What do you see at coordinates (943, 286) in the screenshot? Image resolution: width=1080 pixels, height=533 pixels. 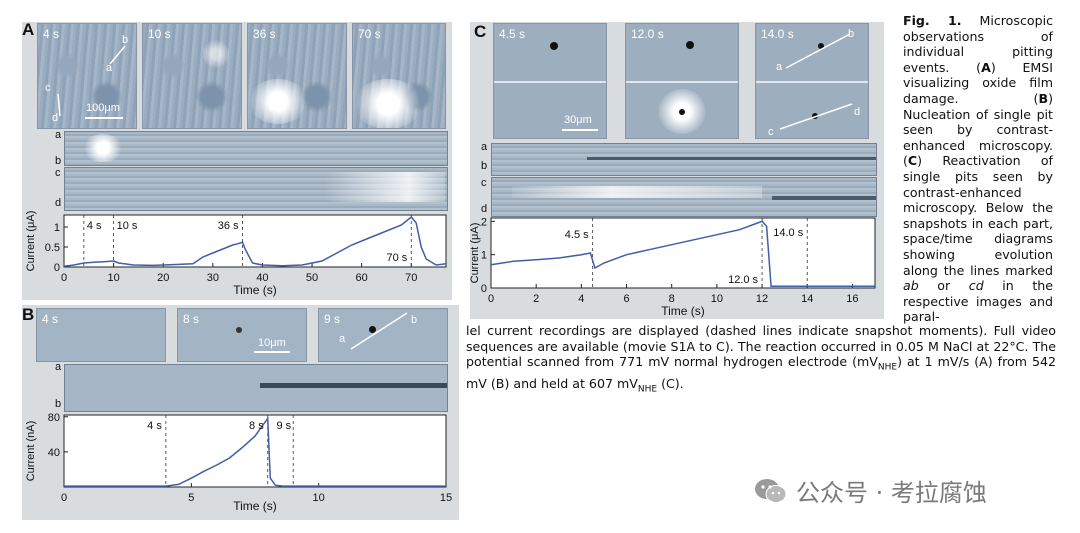 I see `caption-run: or` at bounding box center [943, 286].